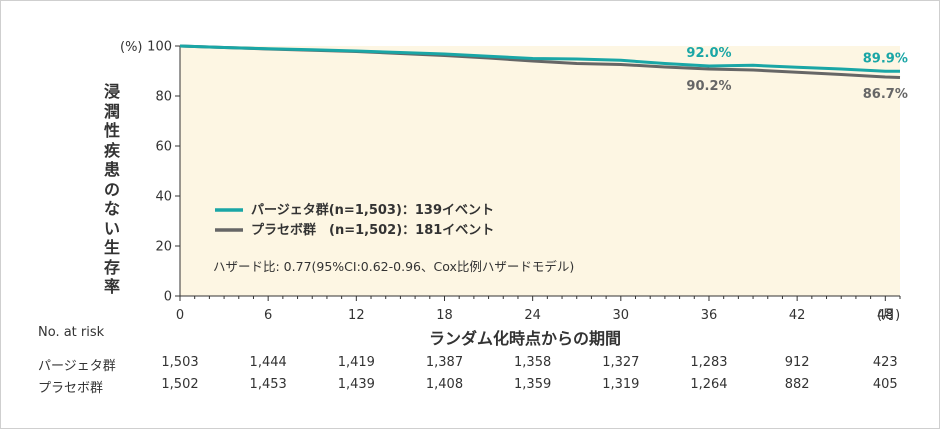  What do you see at coordinates (621, 384) in the screenshot?
I see `risk-value: 1,319` at bounding box center [621, 384].